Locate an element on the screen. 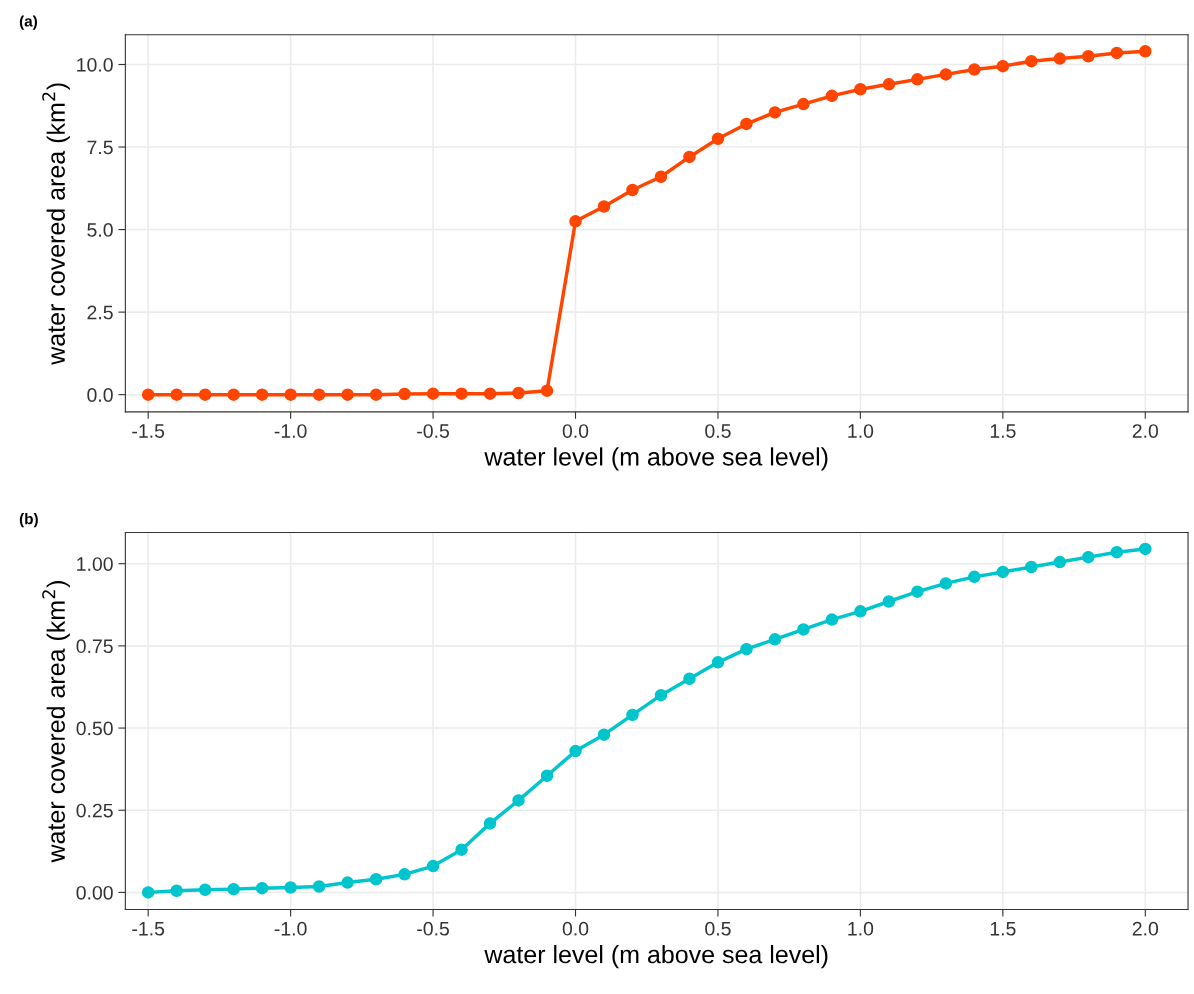  y-tick-label: 2.5 is located at coordinates (100, 312).